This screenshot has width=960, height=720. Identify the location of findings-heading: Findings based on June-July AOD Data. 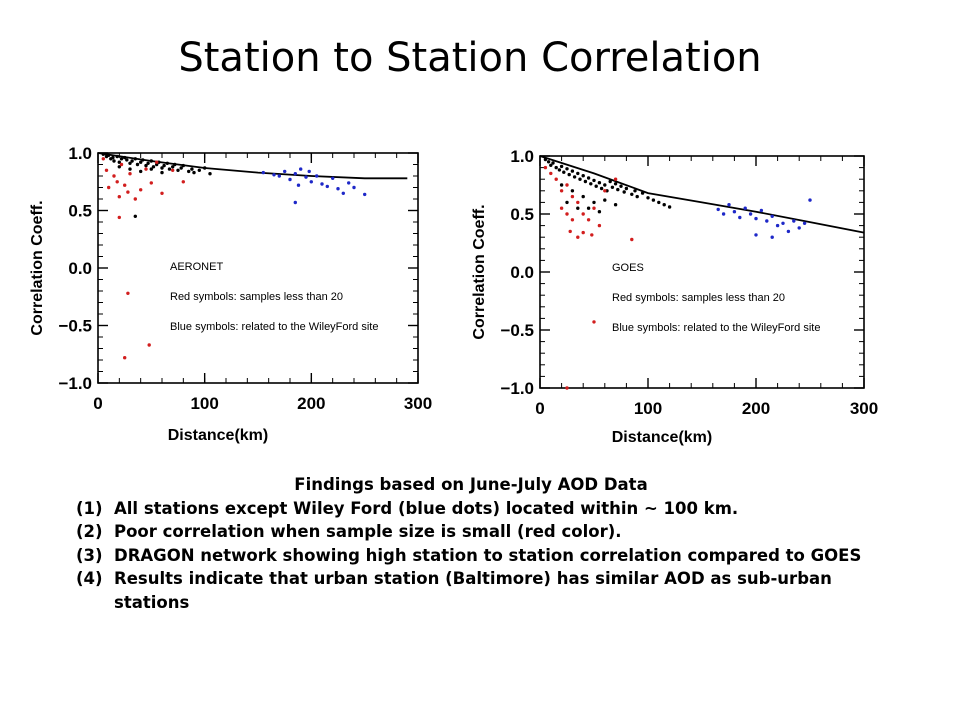
(471, 484).